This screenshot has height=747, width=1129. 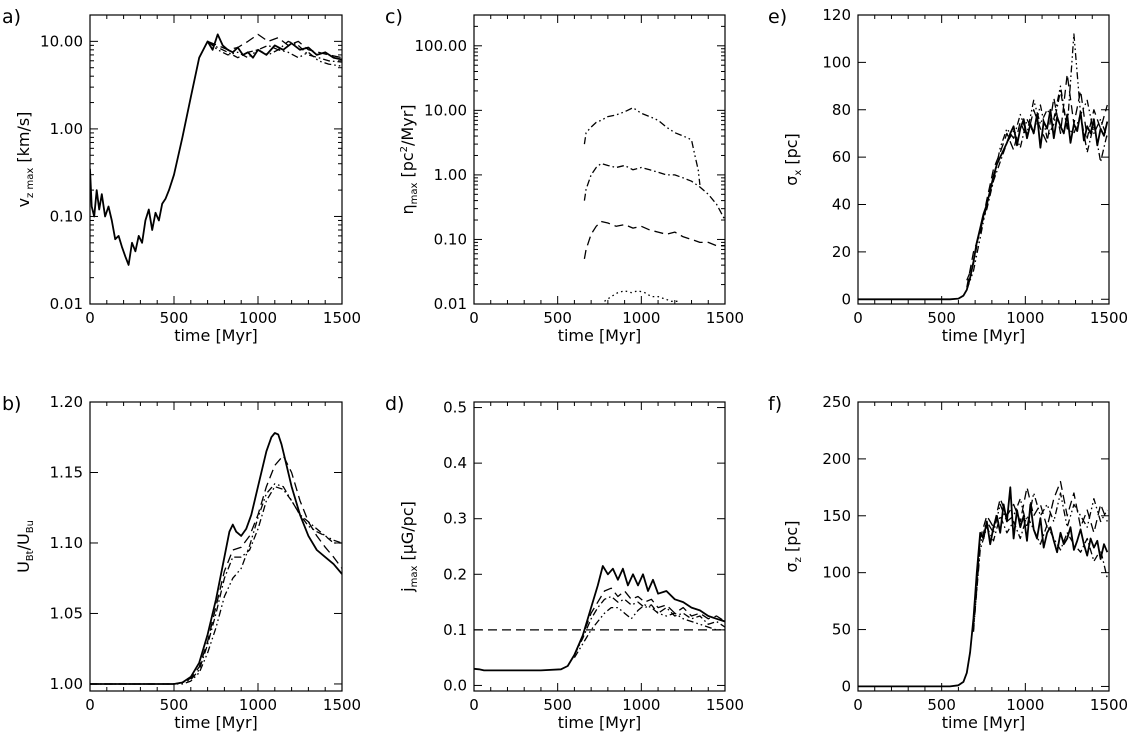 I want to click on y-tick-label: 150, so click(x=836, y=516).